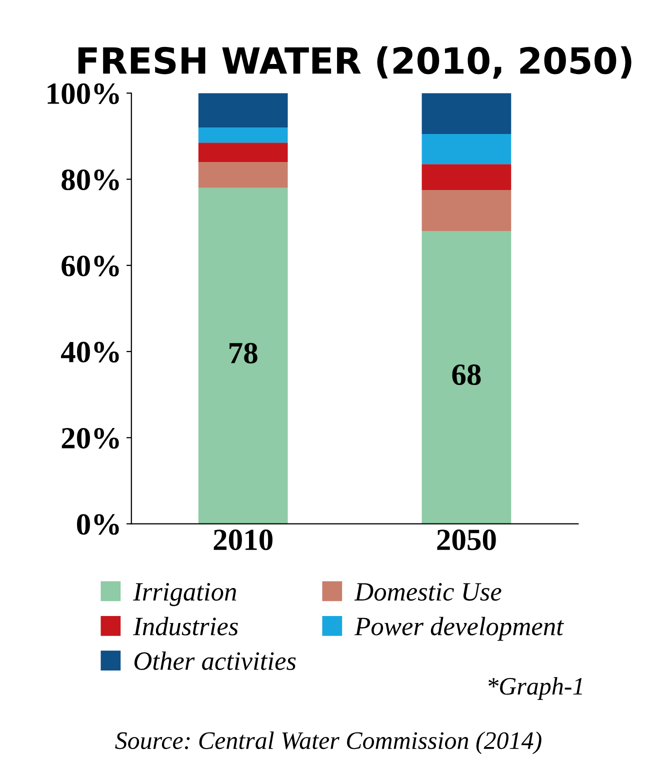 The width and height of the screenshot is (657, 776). I want to click on y-tick-label: 0%, so click(98, 524).